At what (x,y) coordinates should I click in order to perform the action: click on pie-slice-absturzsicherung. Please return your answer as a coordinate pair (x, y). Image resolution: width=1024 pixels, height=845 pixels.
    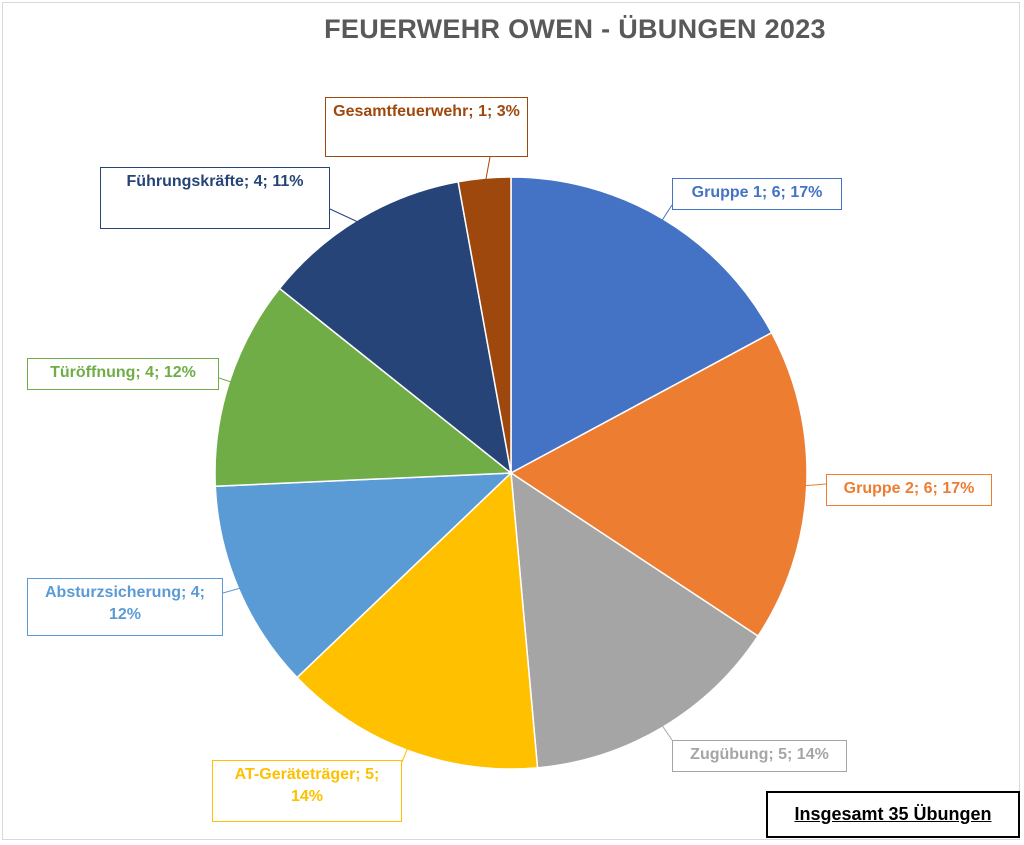
    Looking at the image, I should click on (363, 575).